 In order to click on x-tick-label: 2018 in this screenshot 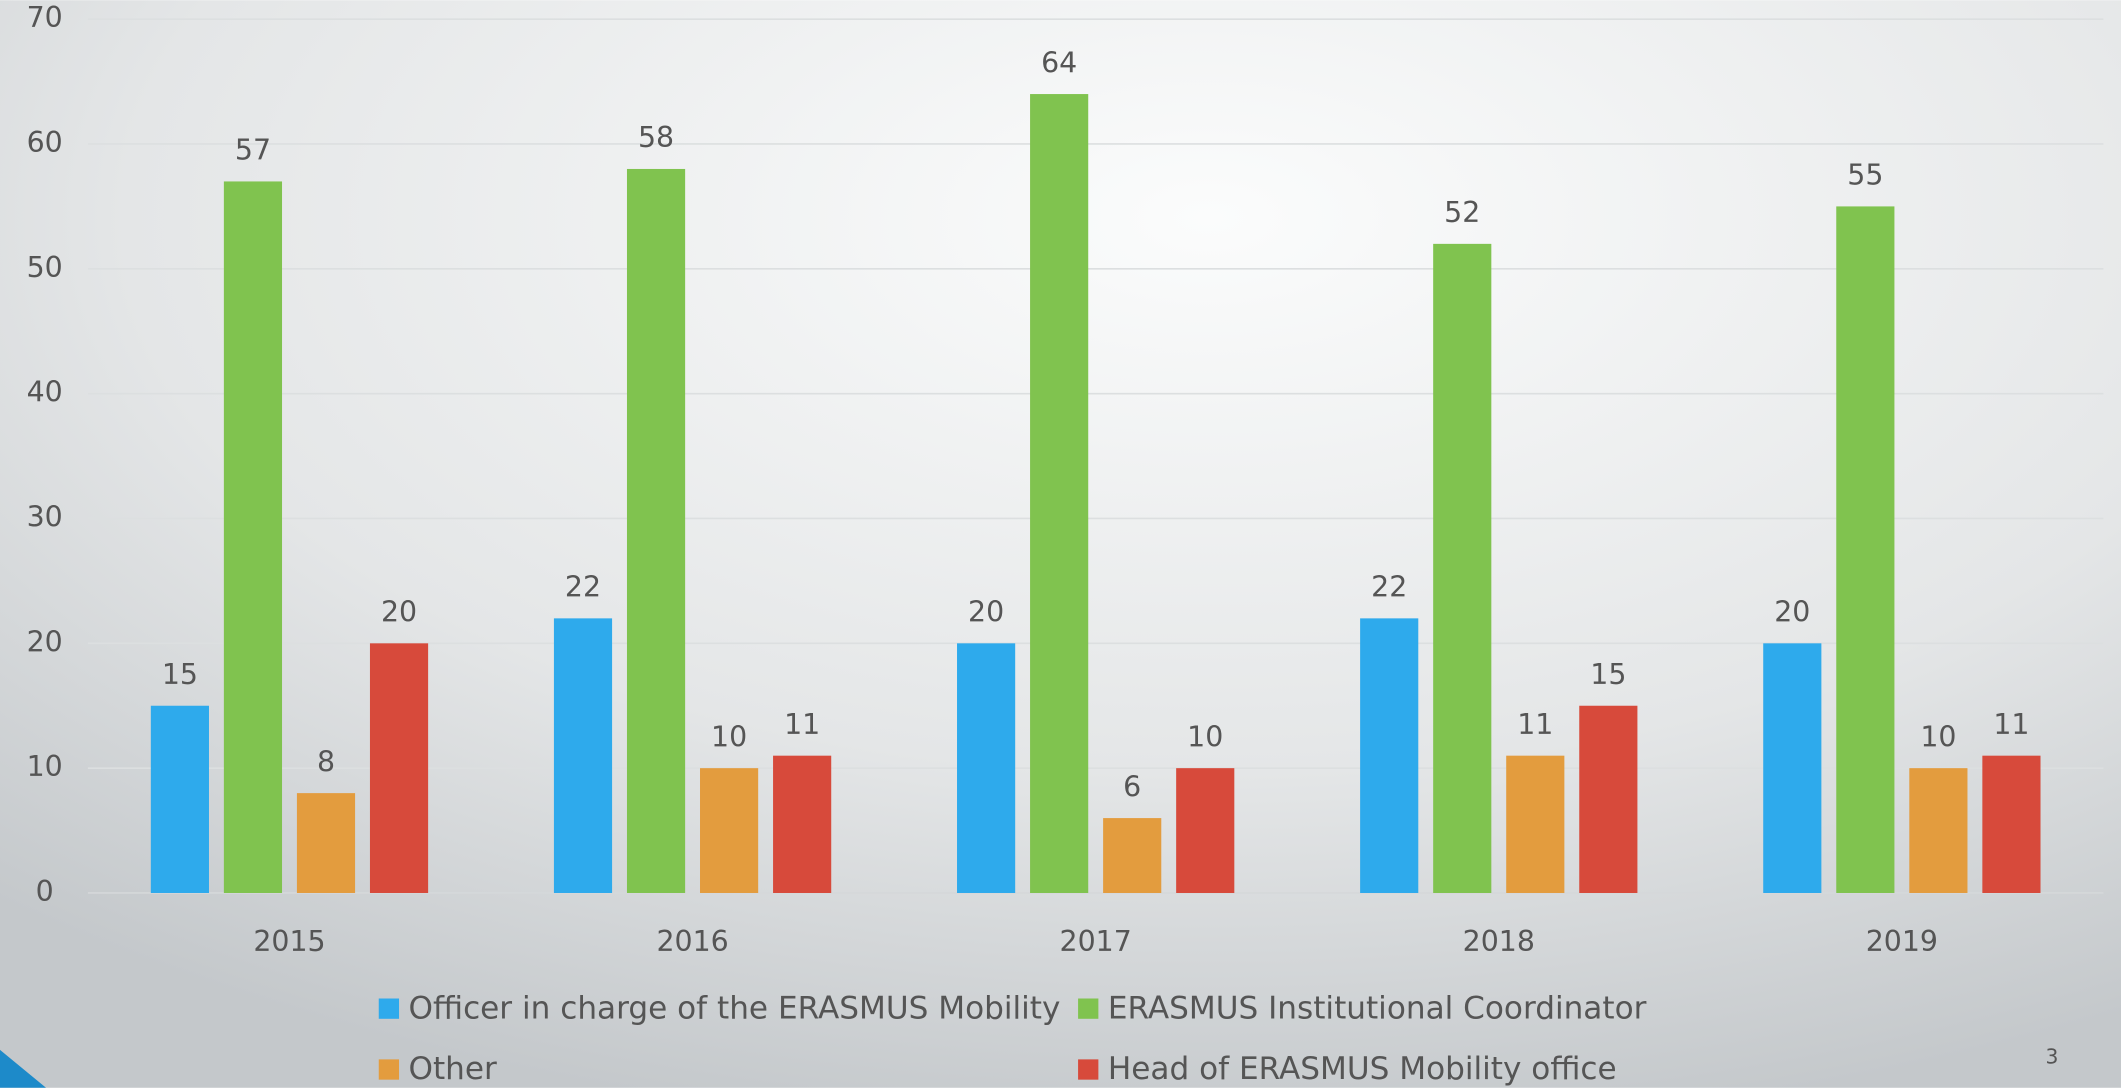, I will do `click(1499, 941)`.